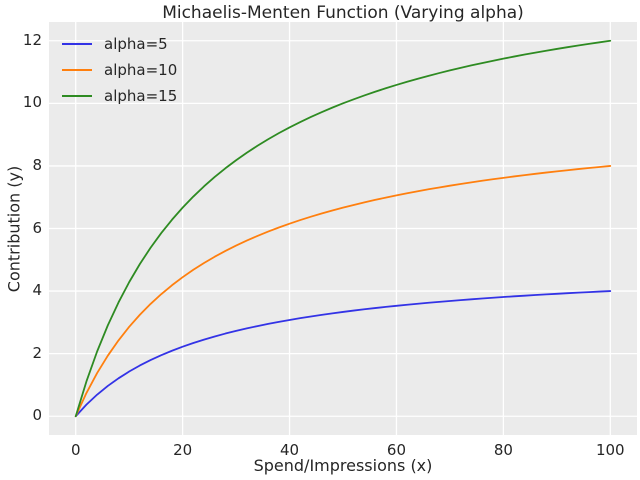 The width and height of the screenshot is (640, 480). I want to click on x-axis-label: Spend/Impressions (x), so click(343, 465).